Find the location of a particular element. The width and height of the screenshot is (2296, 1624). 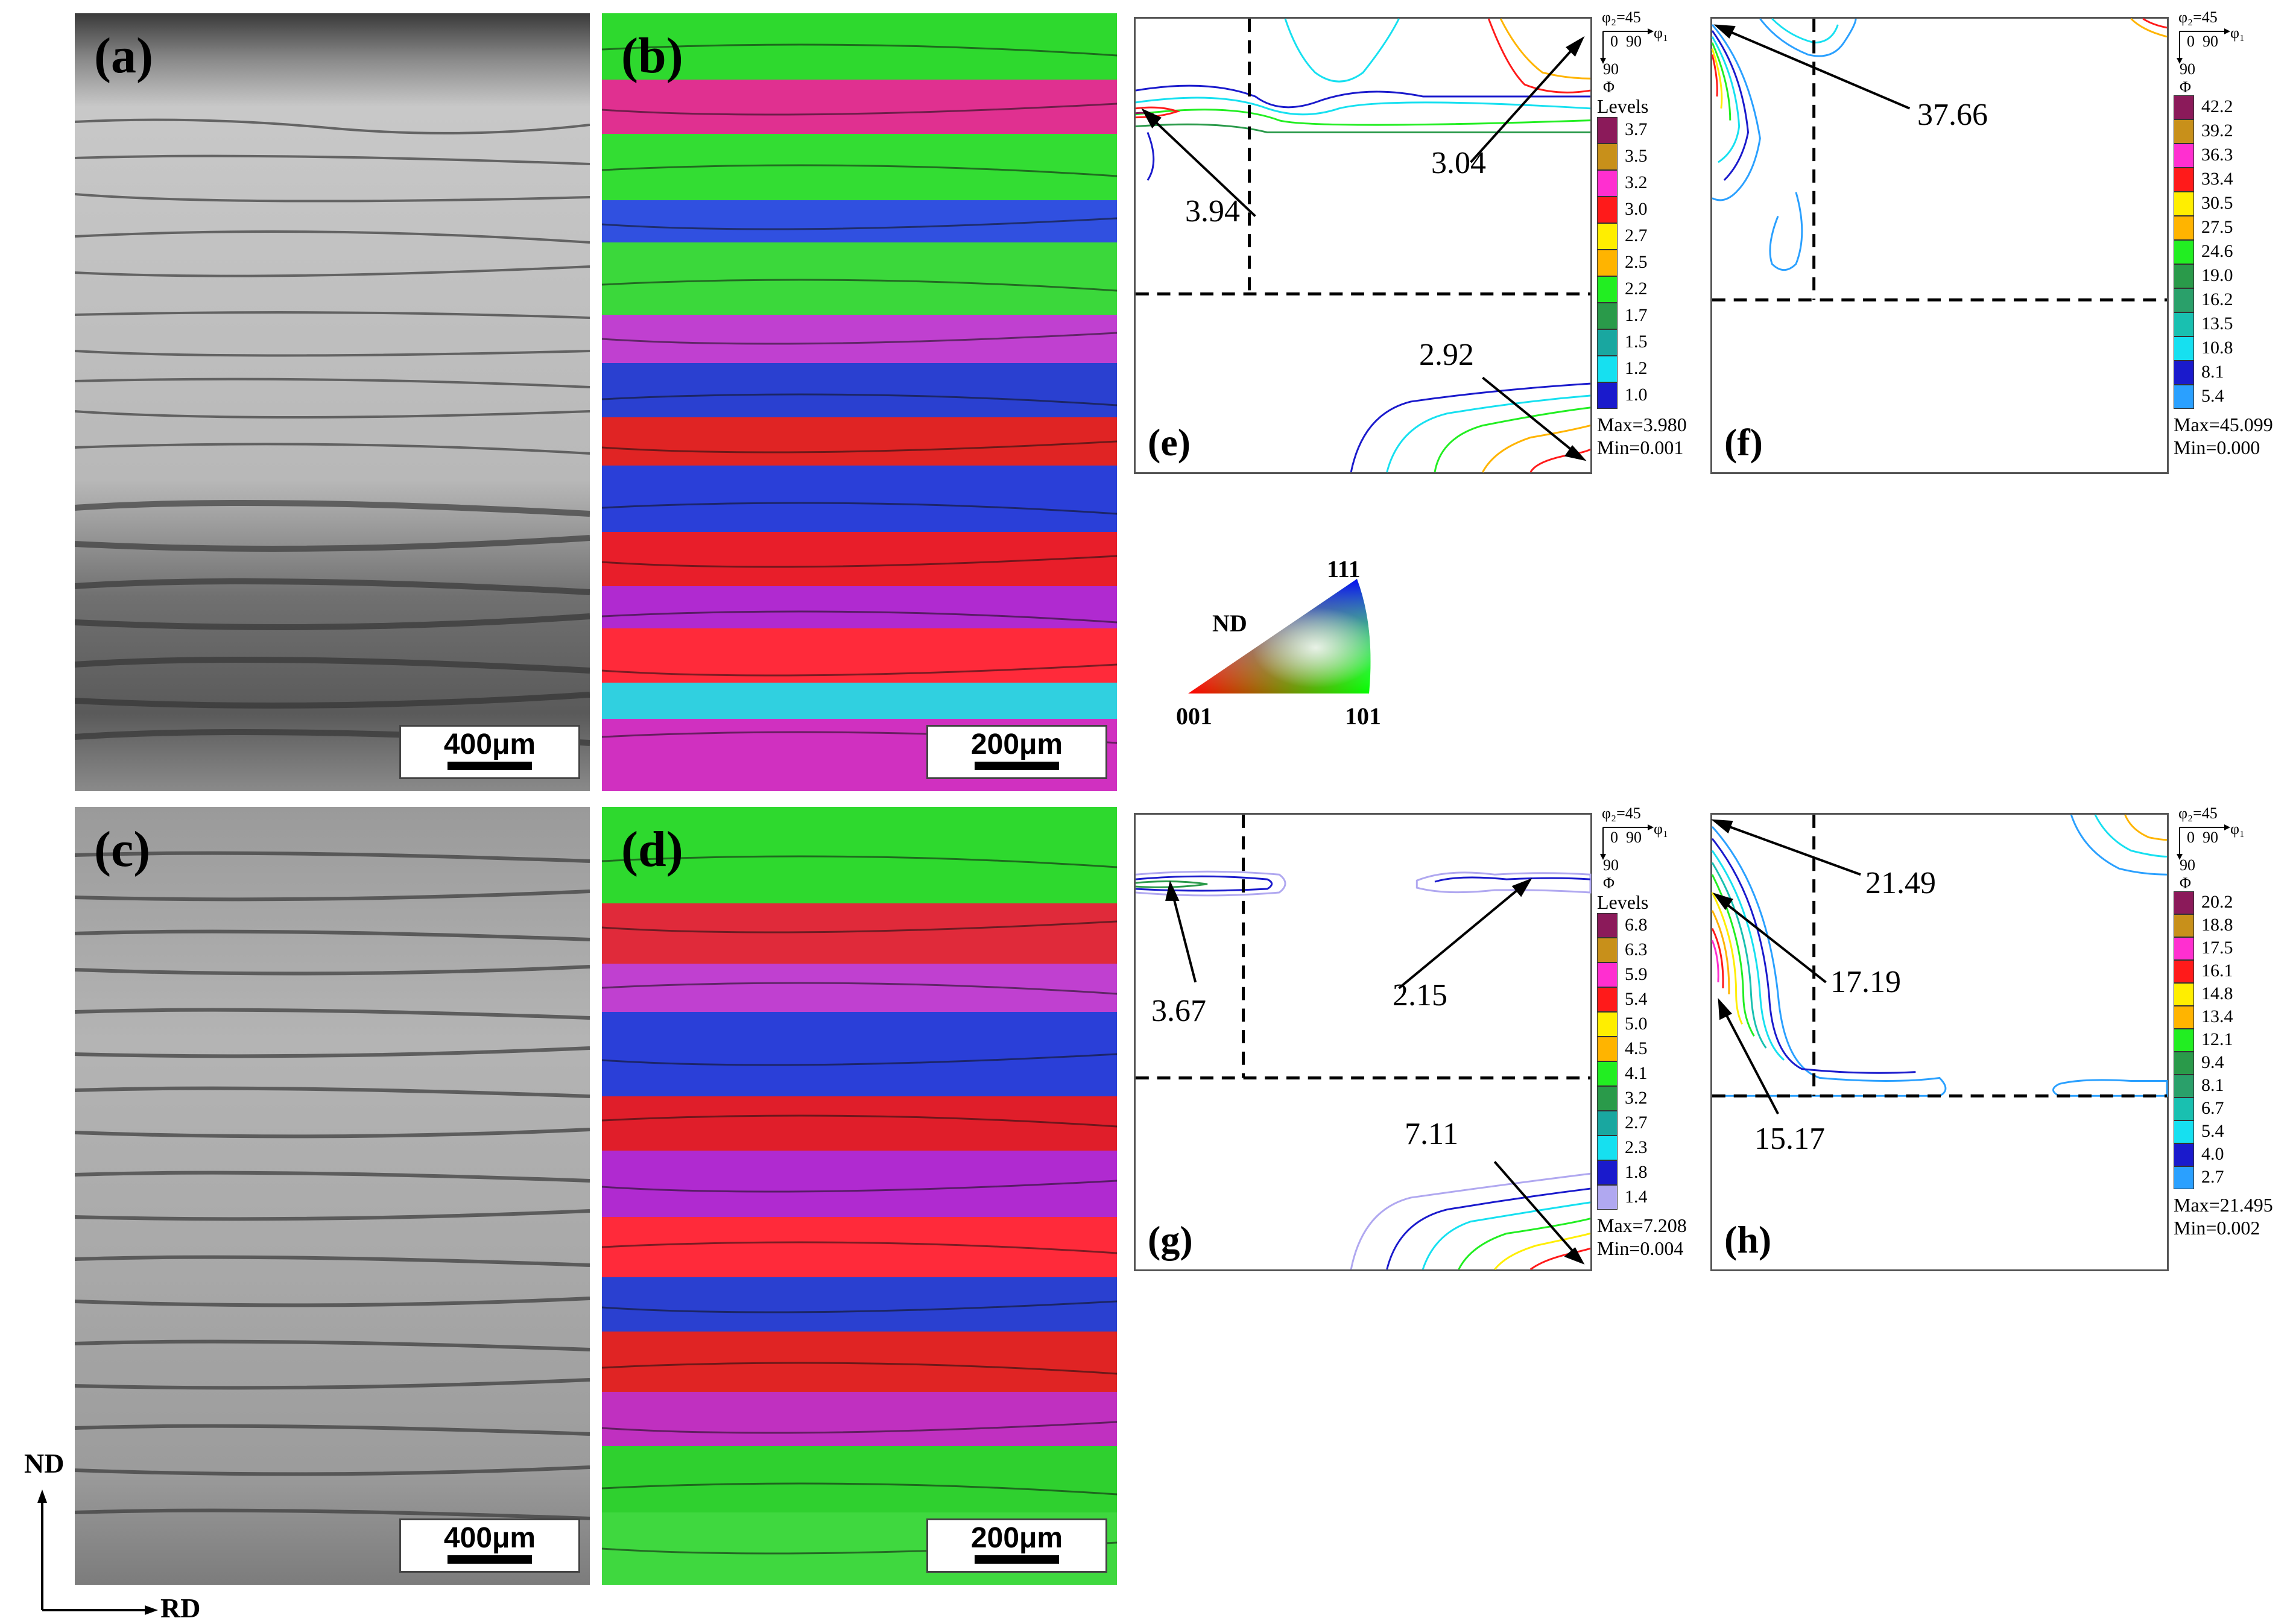

odf-g-peak-1: 3.67 is located at coordinates (1178, 1011).